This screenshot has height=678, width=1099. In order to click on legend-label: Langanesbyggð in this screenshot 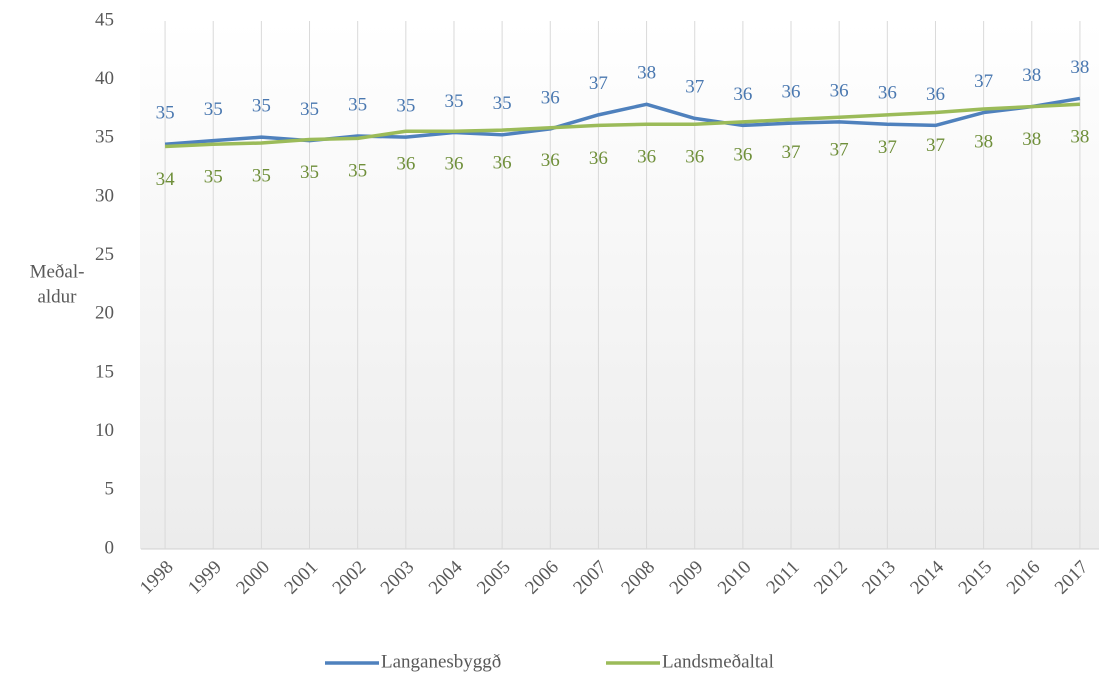, I will do `click(441, 661)`.